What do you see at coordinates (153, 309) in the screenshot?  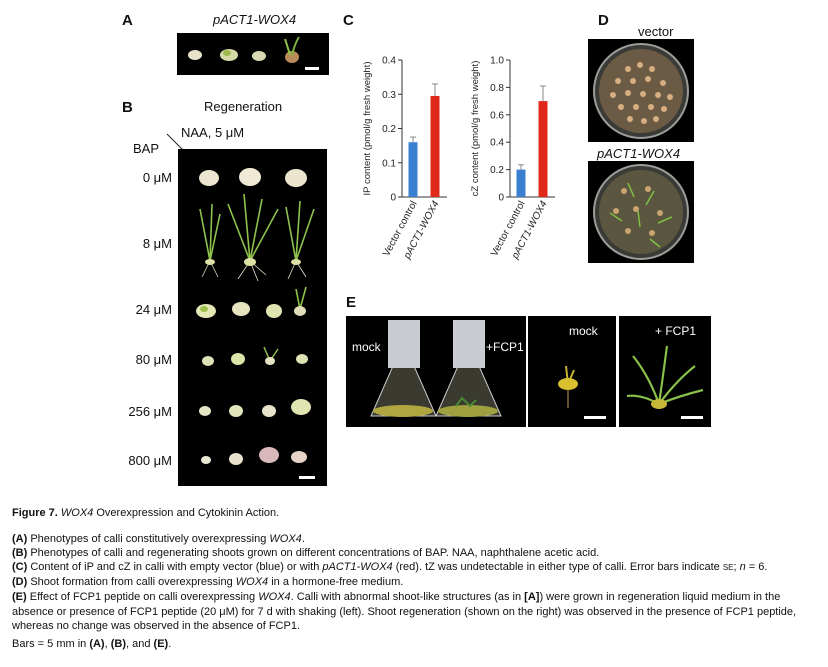 I see `row-label: 24 μM` at bounding box center [153, 309].